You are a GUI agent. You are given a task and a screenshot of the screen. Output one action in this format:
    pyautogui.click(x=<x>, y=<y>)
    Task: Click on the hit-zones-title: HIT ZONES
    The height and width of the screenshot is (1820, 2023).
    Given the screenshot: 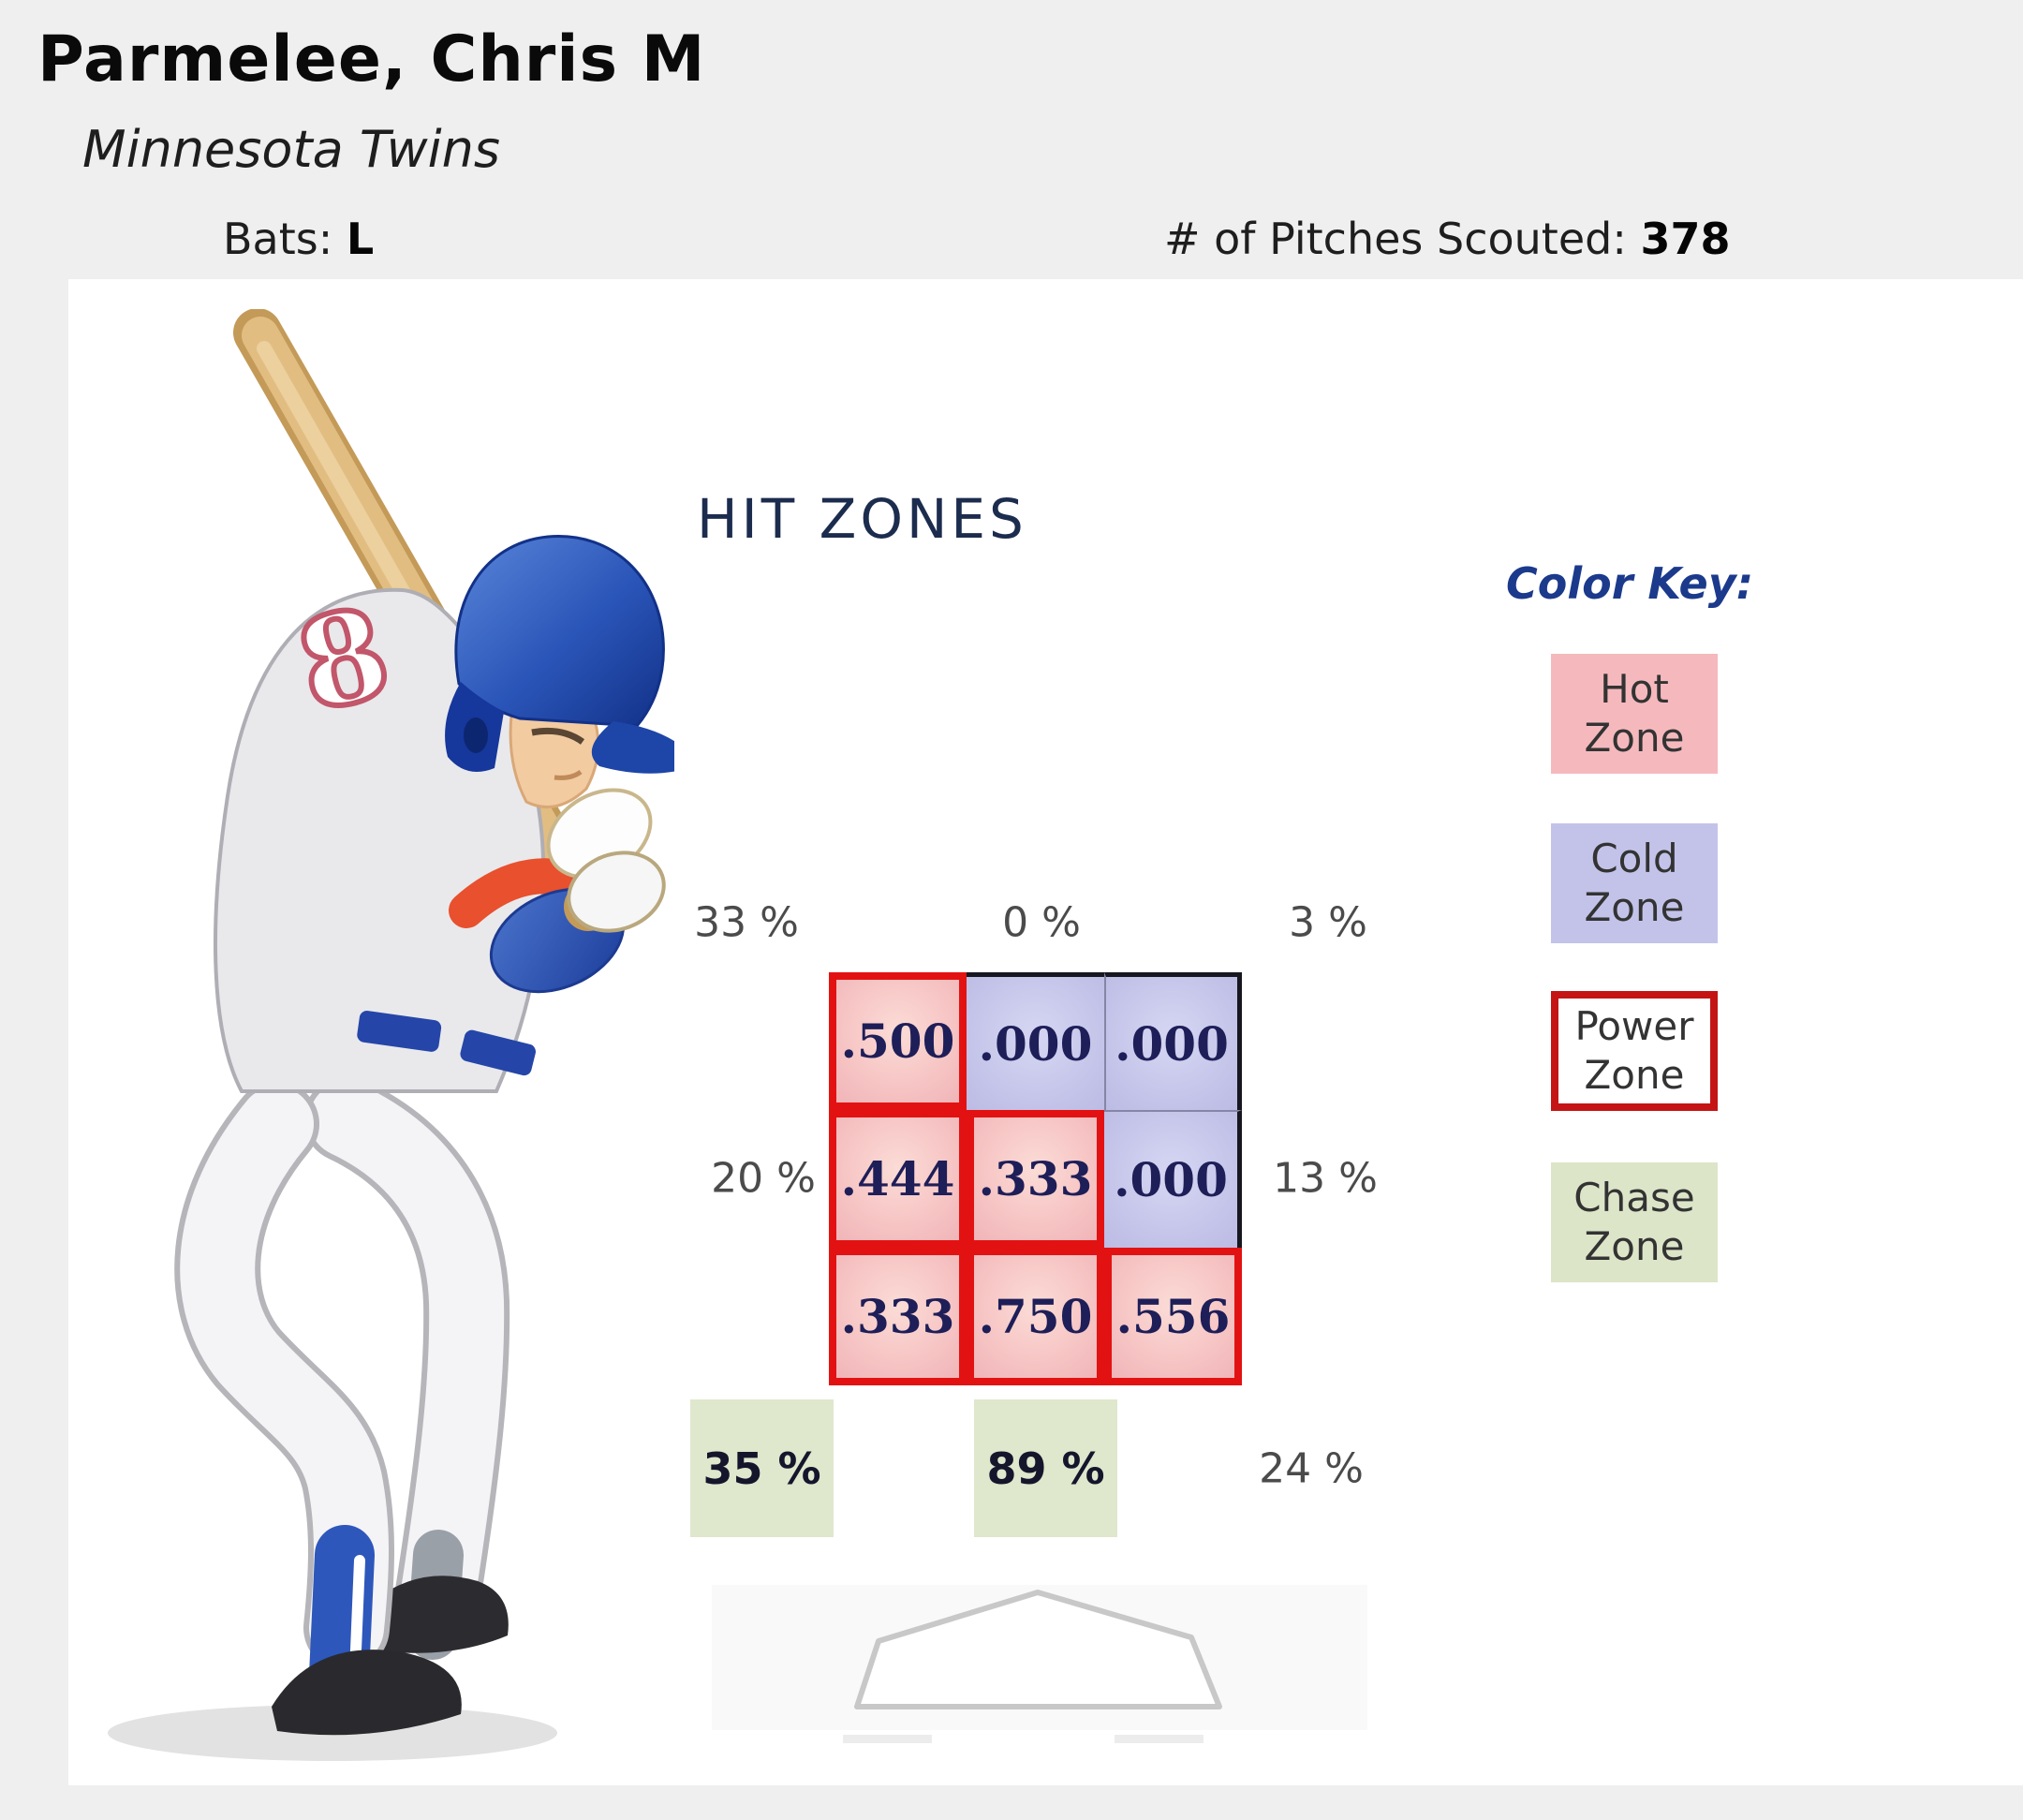 What is the action you would take?
    pyautogui.click(x=862, y=519)
    